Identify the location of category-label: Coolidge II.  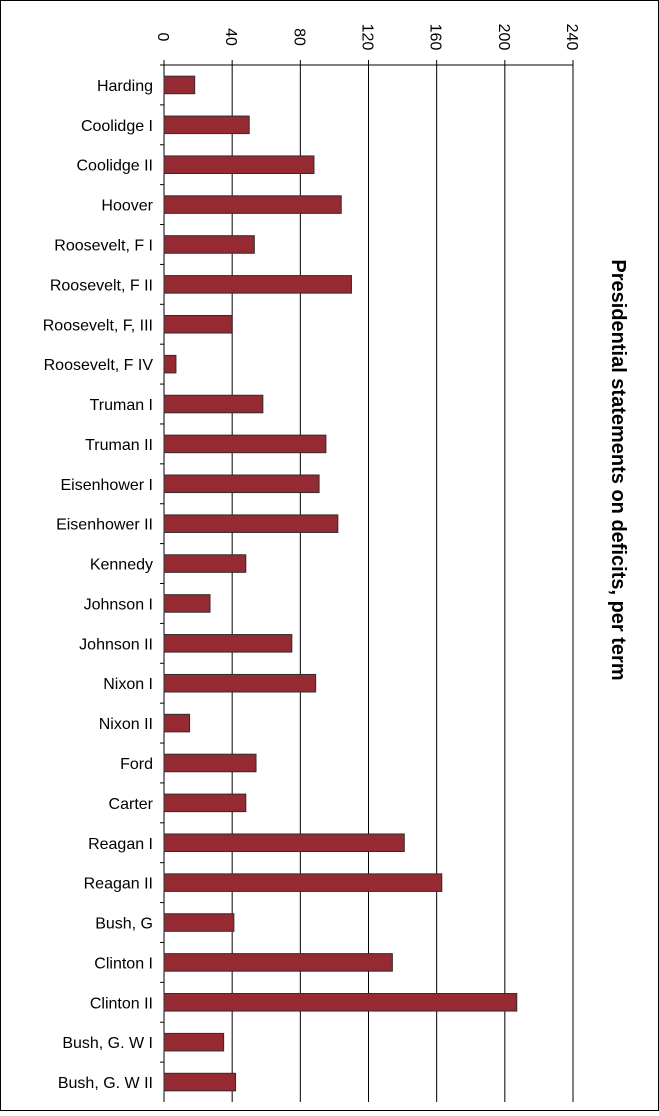
(115, 166).